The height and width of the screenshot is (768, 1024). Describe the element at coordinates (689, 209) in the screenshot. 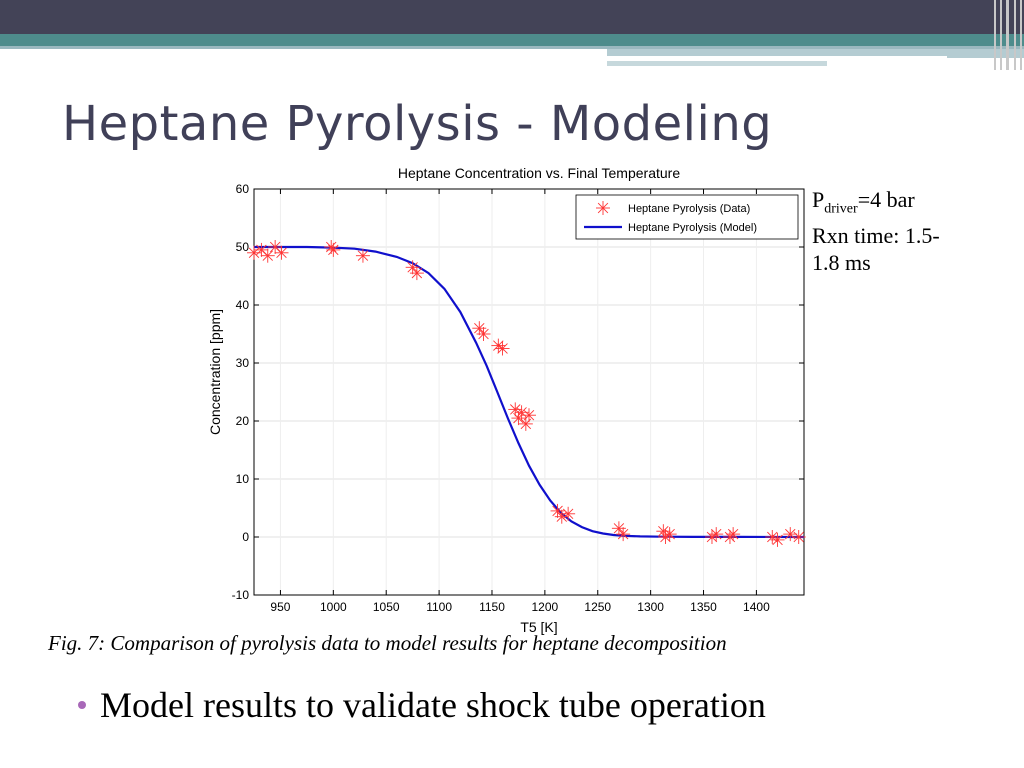

I see `legend-data-label: Heptane Pyrolysis (Data)` at that location.